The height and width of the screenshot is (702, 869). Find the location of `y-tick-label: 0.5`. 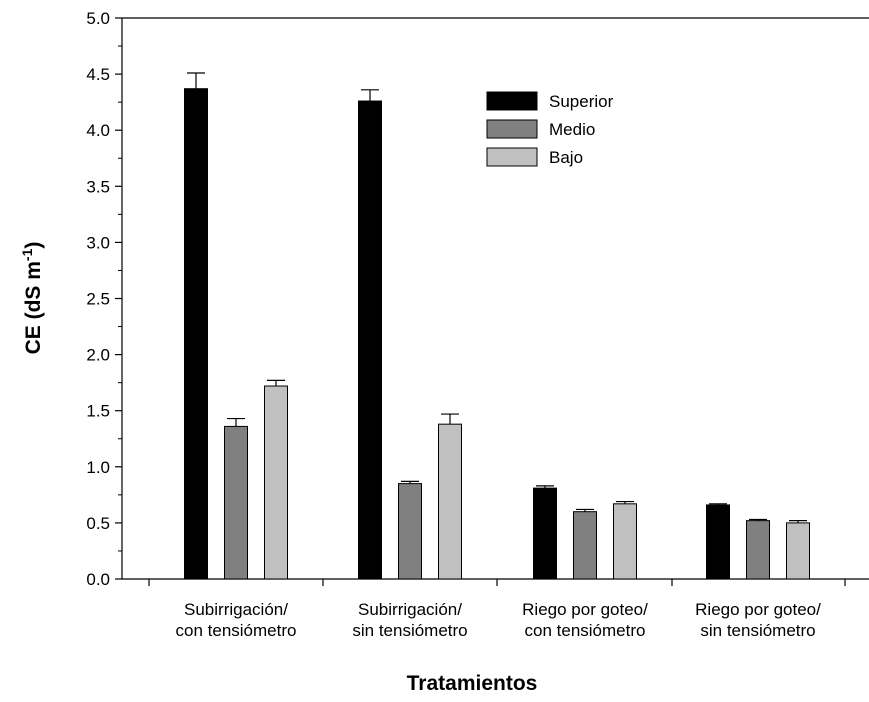

y-tick-label: 0.5 is located at coordinates (98, 523).